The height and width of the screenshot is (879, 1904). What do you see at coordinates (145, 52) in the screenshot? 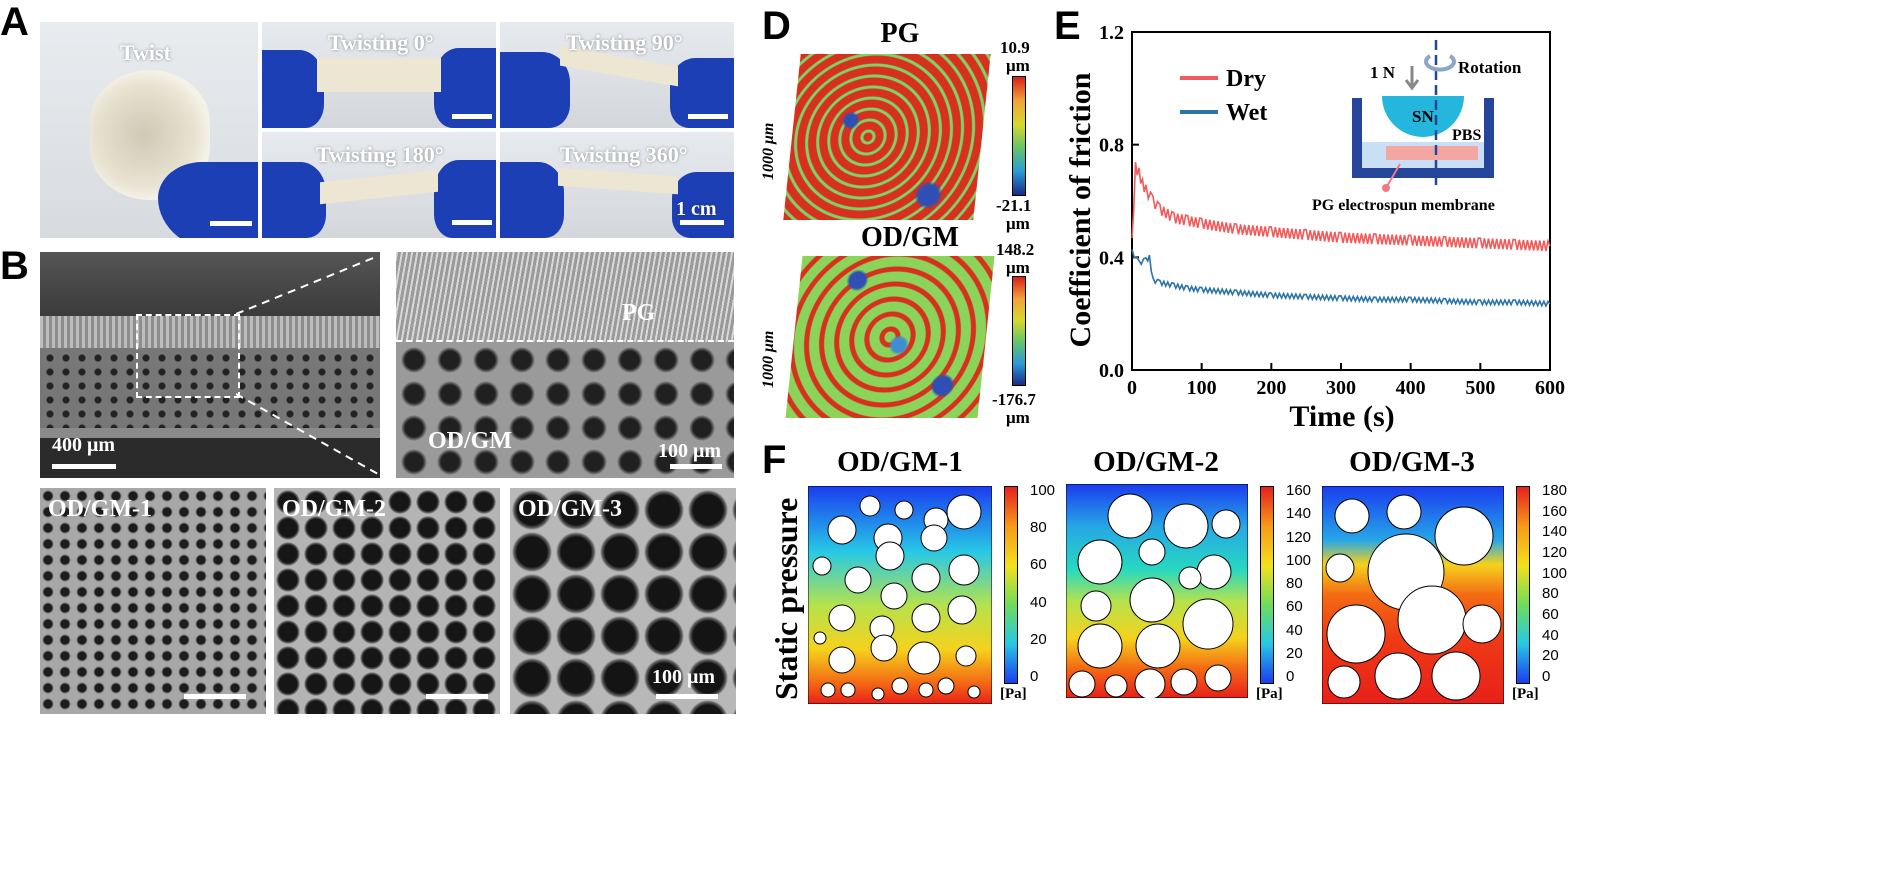
I see `label-twist: Twist` at bounding box center [145, 52].